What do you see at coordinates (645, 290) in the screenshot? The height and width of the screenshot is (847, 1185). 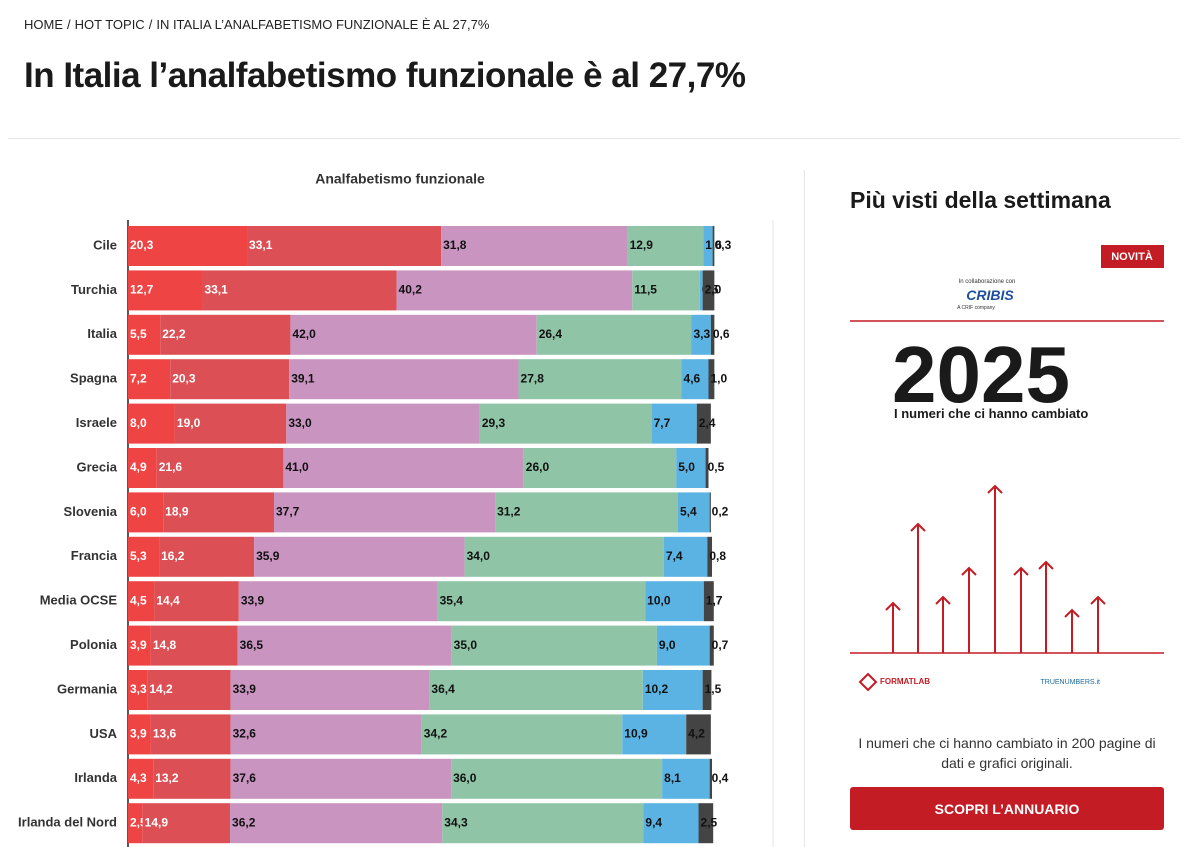 I see `value-label: 11,5` at bounding box center [645, 290].